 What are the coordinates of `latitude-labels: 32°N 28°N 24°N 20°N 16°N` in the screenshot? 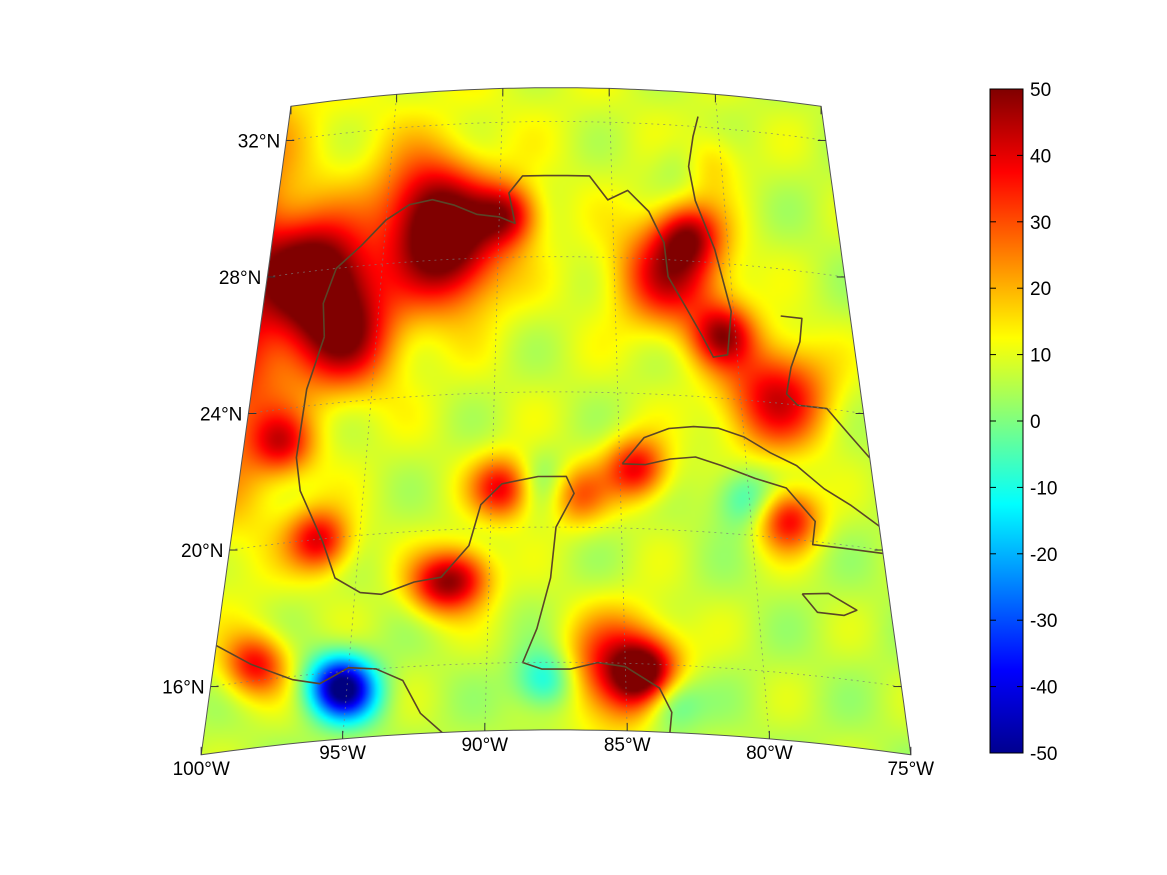 It's located at (221, 415).